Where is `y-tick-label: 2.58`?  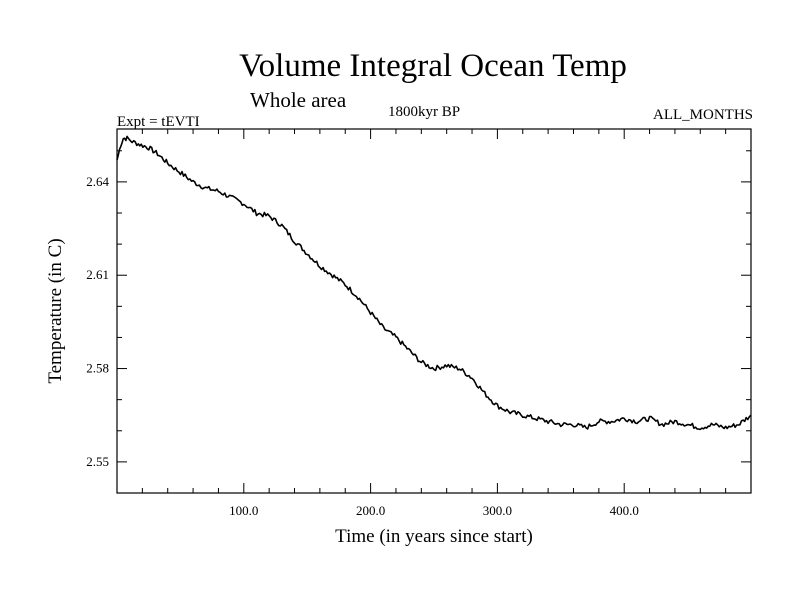 y-tick-label: 2.58 is located at coordinates (97, 368).